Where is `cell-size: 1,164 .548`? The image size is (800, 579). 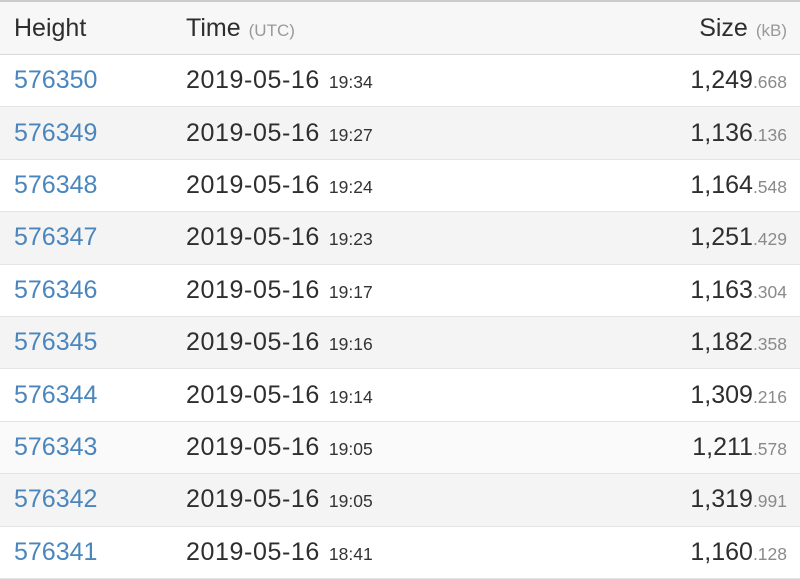
cell-size: 1,164 .548 is located at coordinates (700, 185).